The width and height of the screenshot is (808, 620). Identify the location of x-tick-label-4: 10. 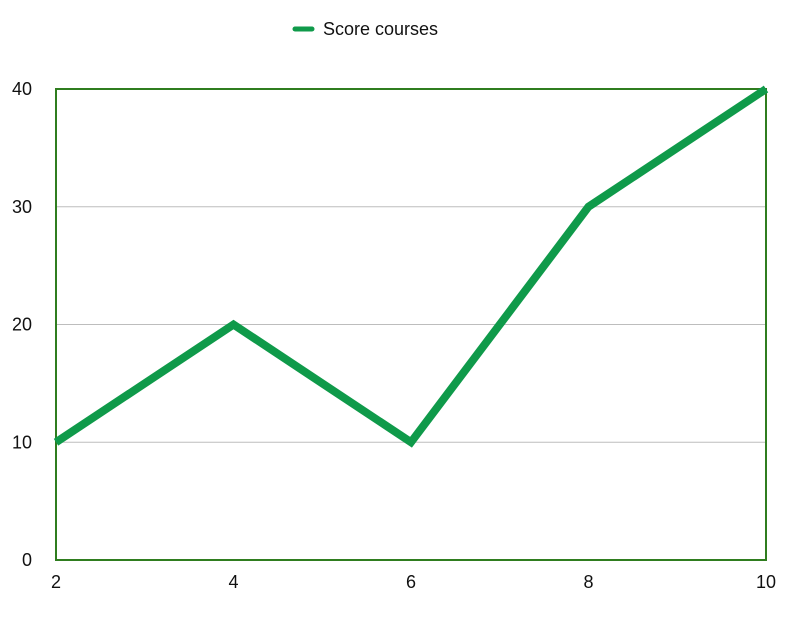
(766, 582).